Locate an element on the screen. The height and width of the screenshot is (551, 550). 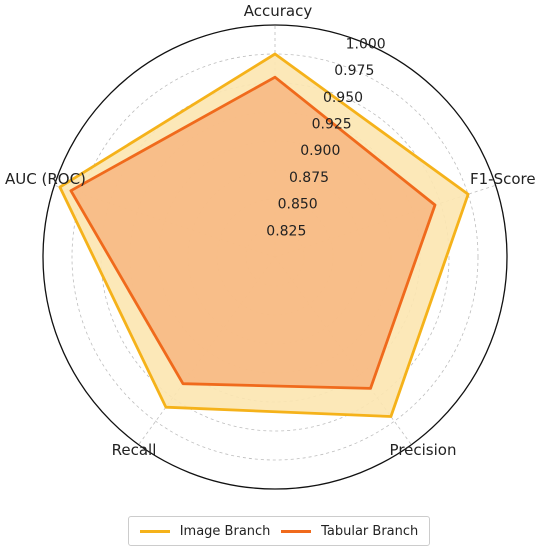
axis-label-f1-score: F1-Score is located at coordinates (503, 179).